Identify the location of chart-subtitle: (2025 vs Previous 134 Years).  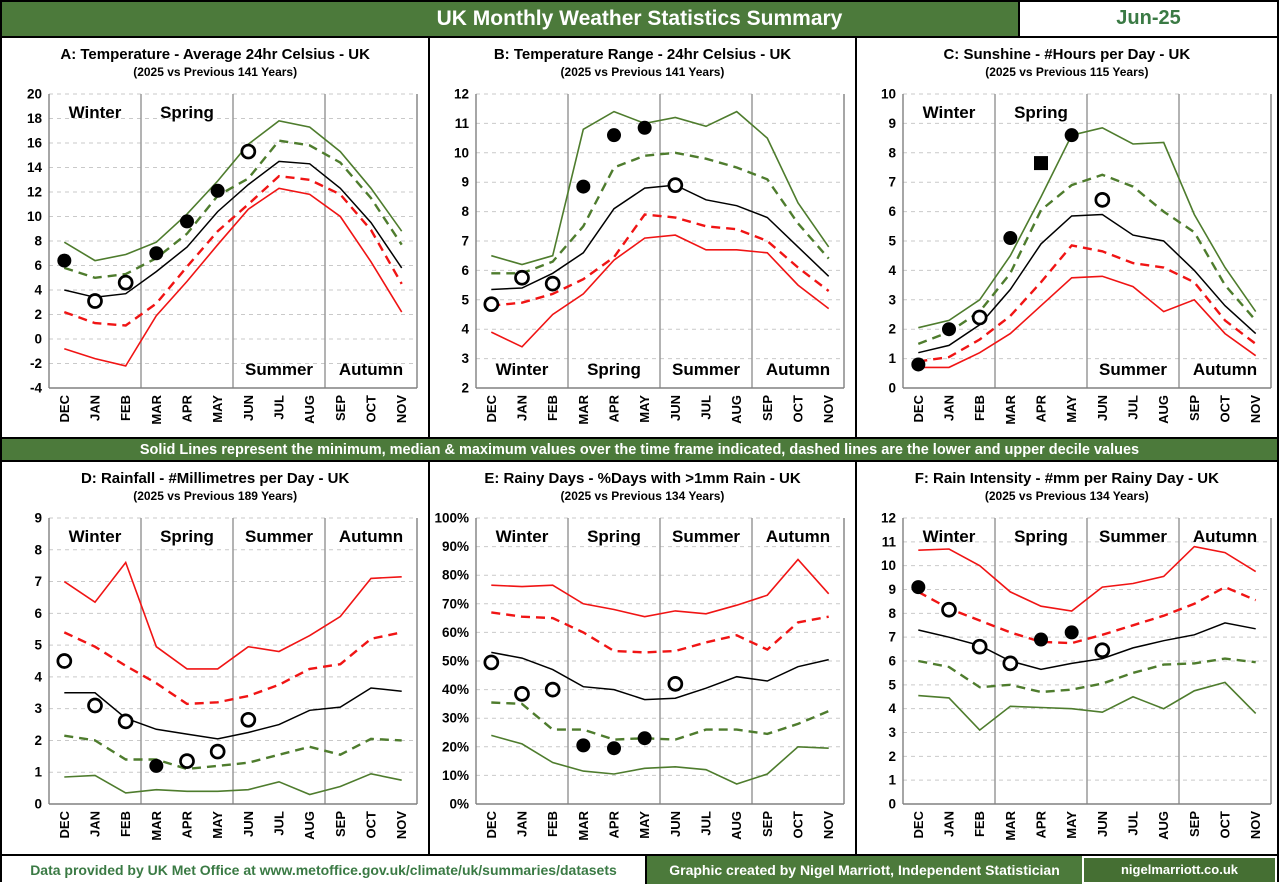
(642, 496).